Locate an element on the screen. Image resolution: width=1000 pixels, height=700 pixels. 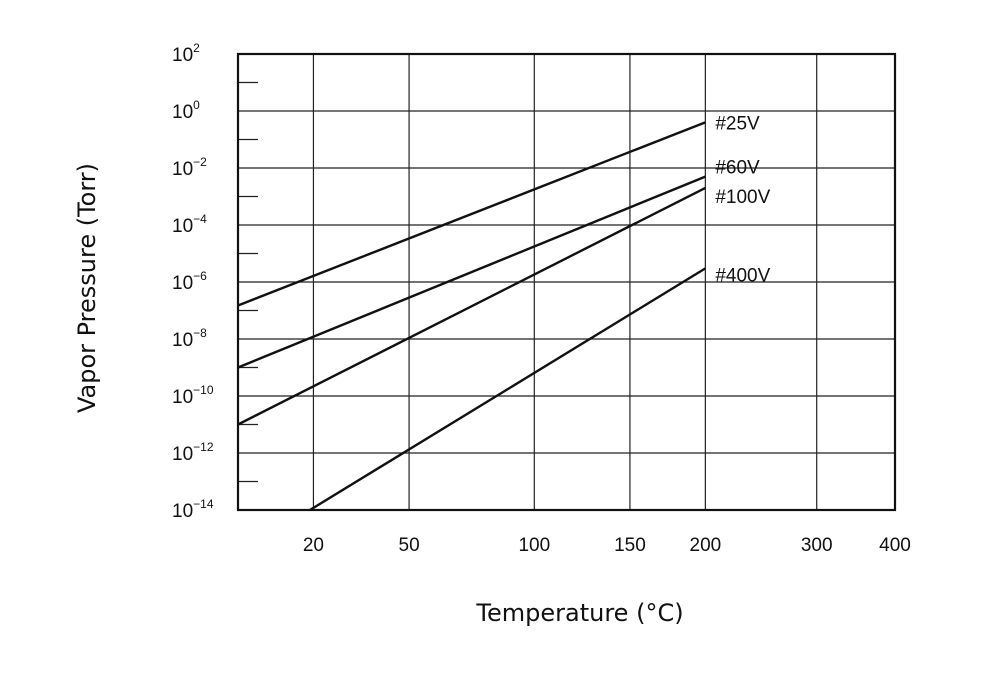
x-tick-label: 100 is located at coordinates (534, 545).